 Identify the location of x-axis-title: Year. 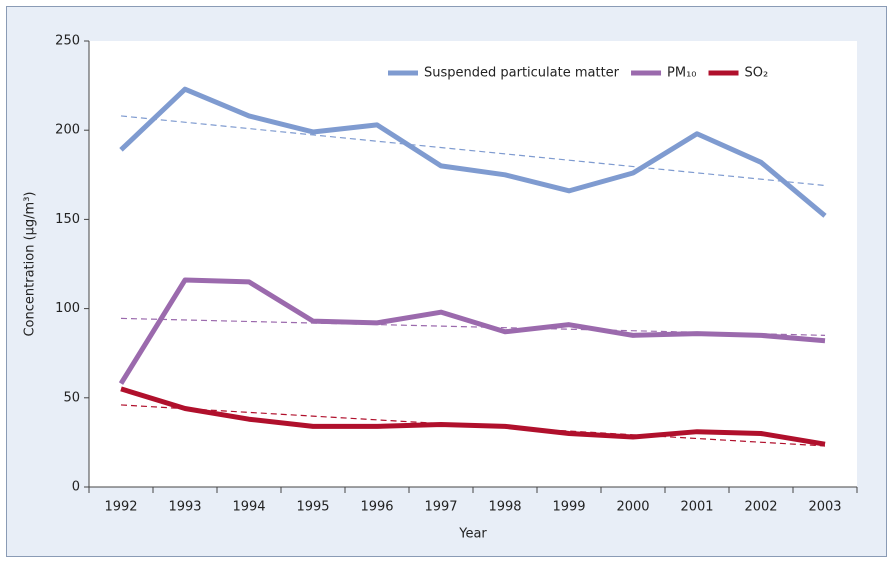
(472, 534).